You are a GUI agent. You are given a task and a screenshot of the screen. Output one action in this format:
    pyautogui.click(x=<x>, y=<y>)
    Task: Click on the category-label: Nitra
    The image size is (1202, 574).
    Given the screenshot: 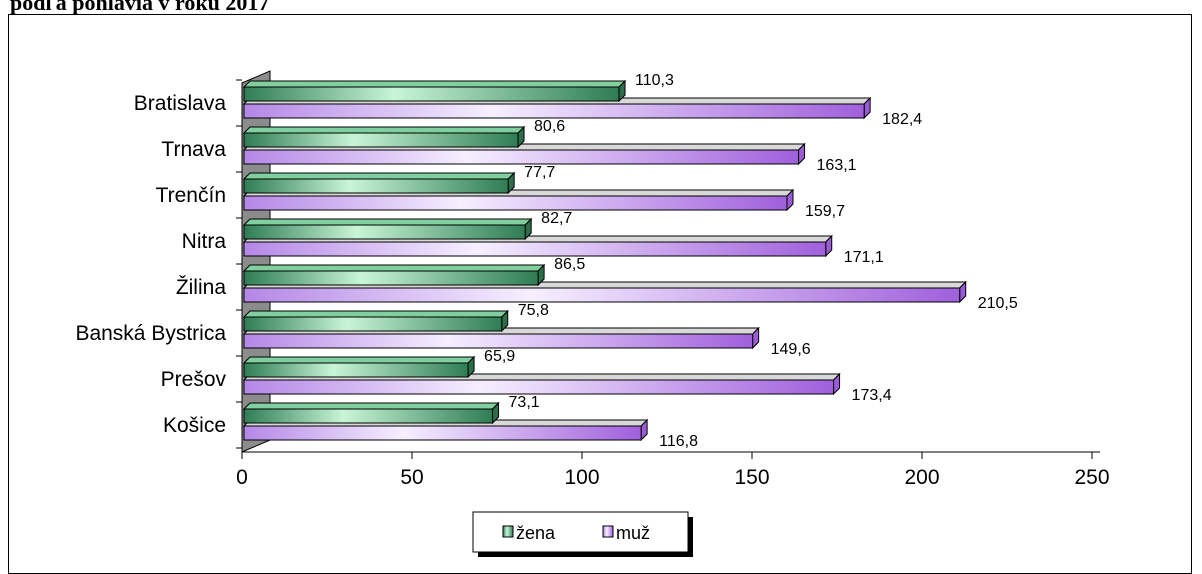 What is the action you would take?
    pyautogui.click(x=204, y=241)
    